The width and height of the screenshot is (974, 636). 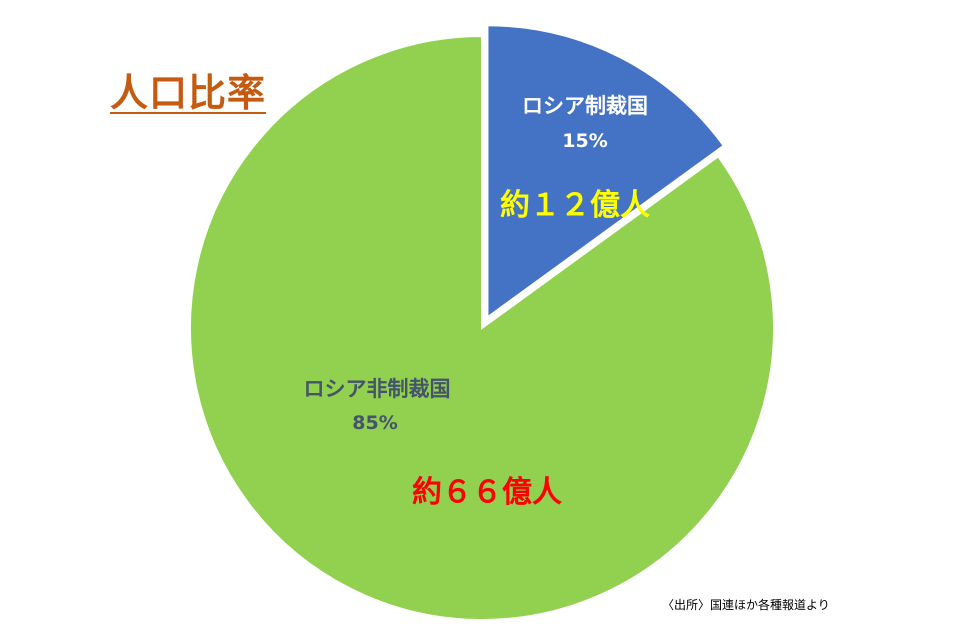 I want to click on population-annotation-sanctioning: 約１２億人, so click(x=575, y=205).